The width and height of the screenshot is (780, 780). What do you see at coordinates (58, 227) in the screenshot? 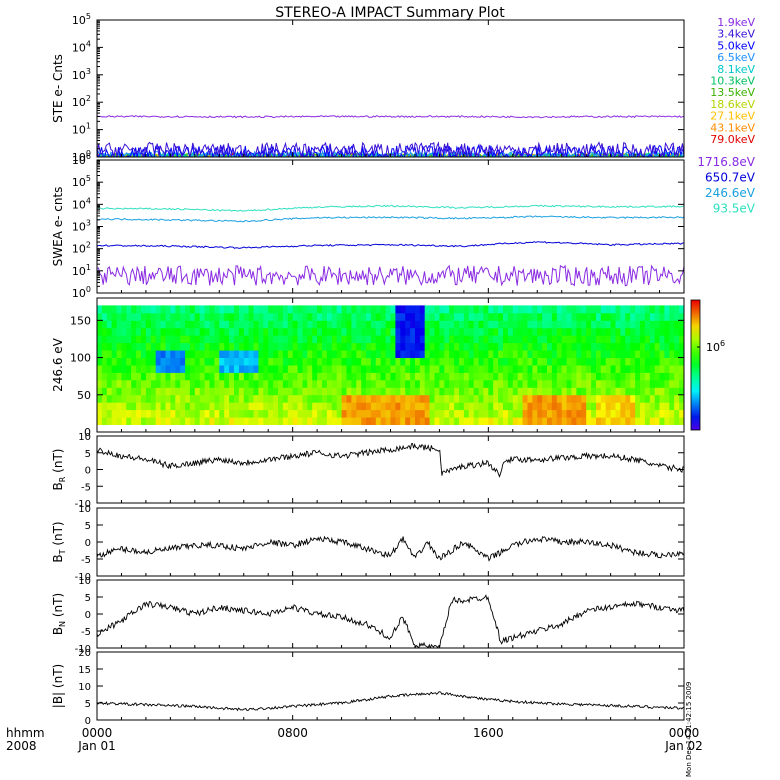
I see `swea-ylabel: SWEA e- cnts` at bounding box center [58, 227].